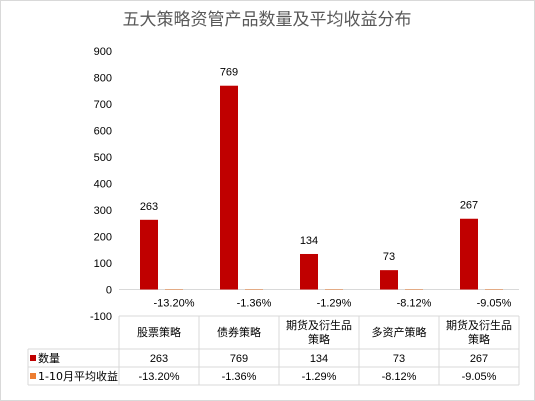 The image size is (535, 401). What do you see at coordinates (309, 241) in the screenshot?
I see `bar-value-label: 134` at bounding box center [309, 241].